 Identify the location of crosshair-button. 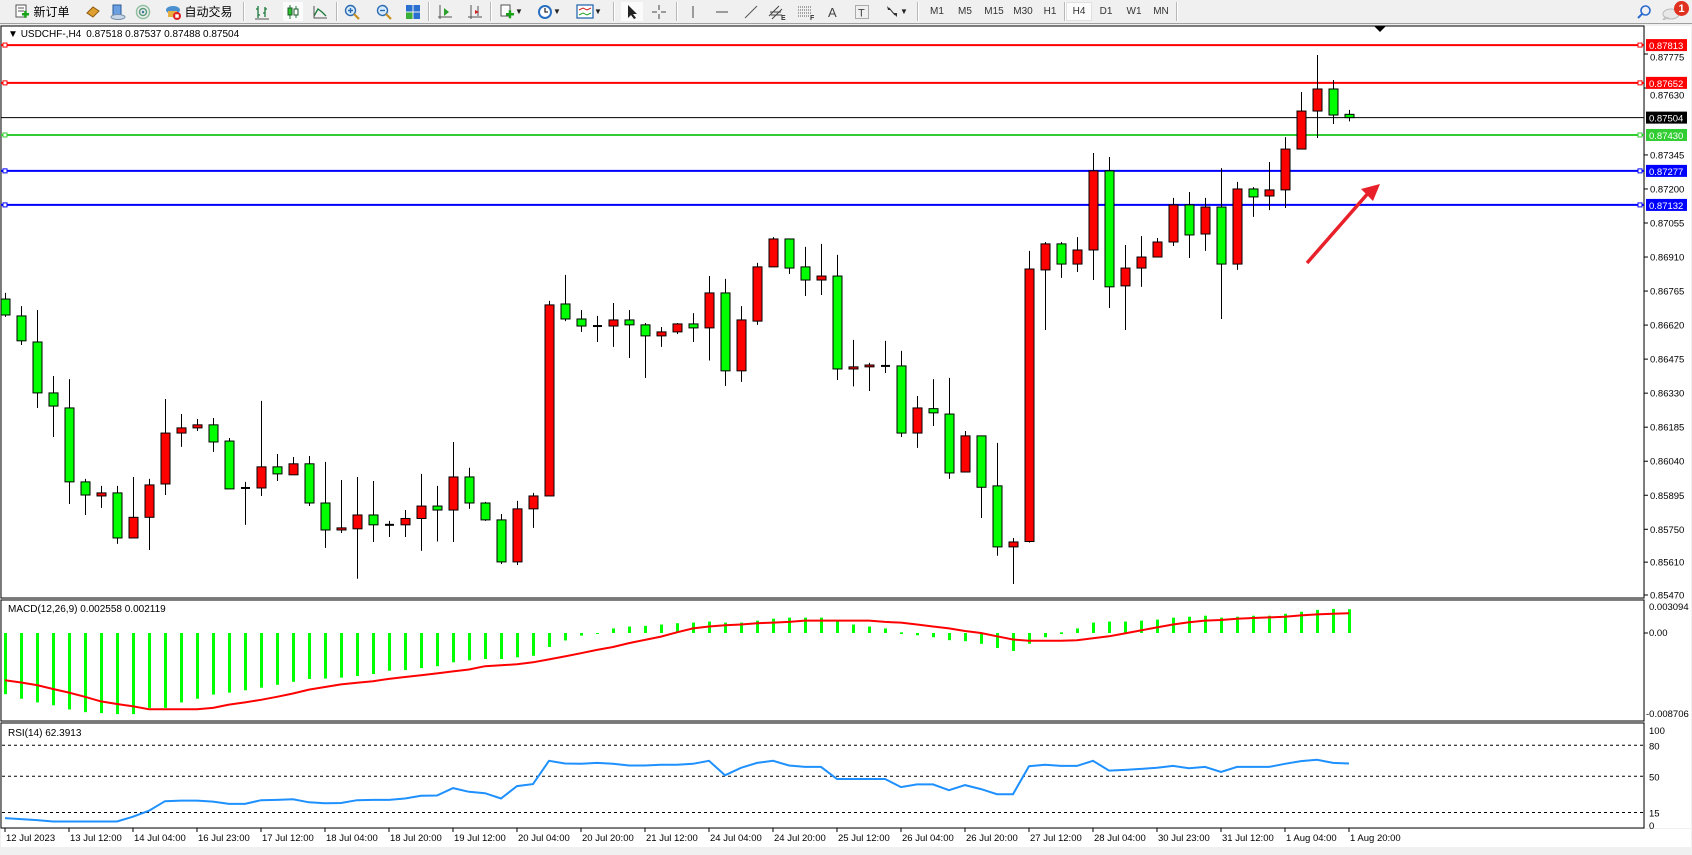
(659, 11).